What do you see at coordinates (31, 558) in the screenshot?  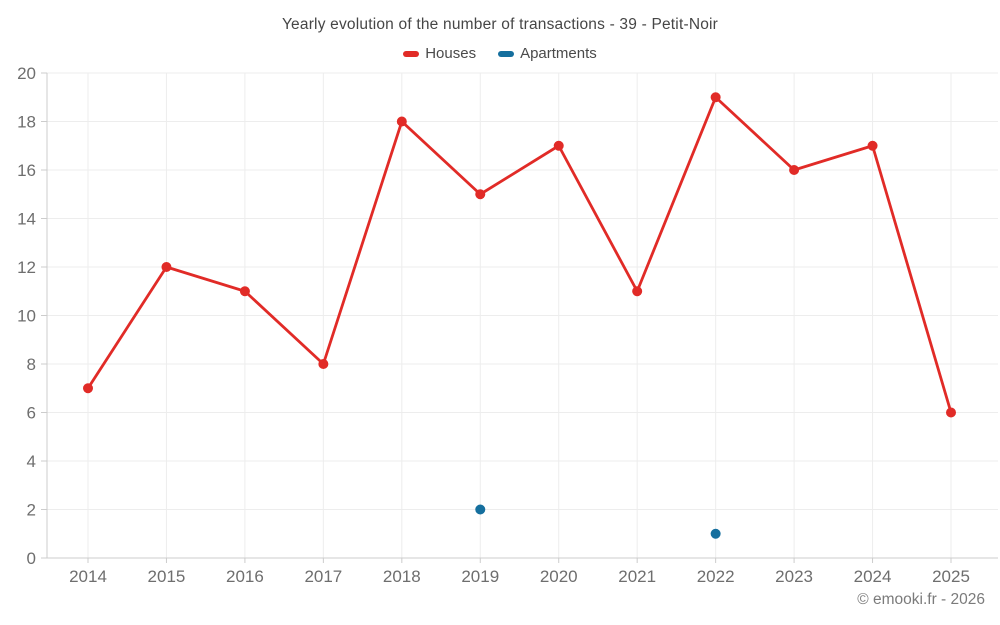 I see `y-axis-tick-label: 0` at bounding box center [31, 558].